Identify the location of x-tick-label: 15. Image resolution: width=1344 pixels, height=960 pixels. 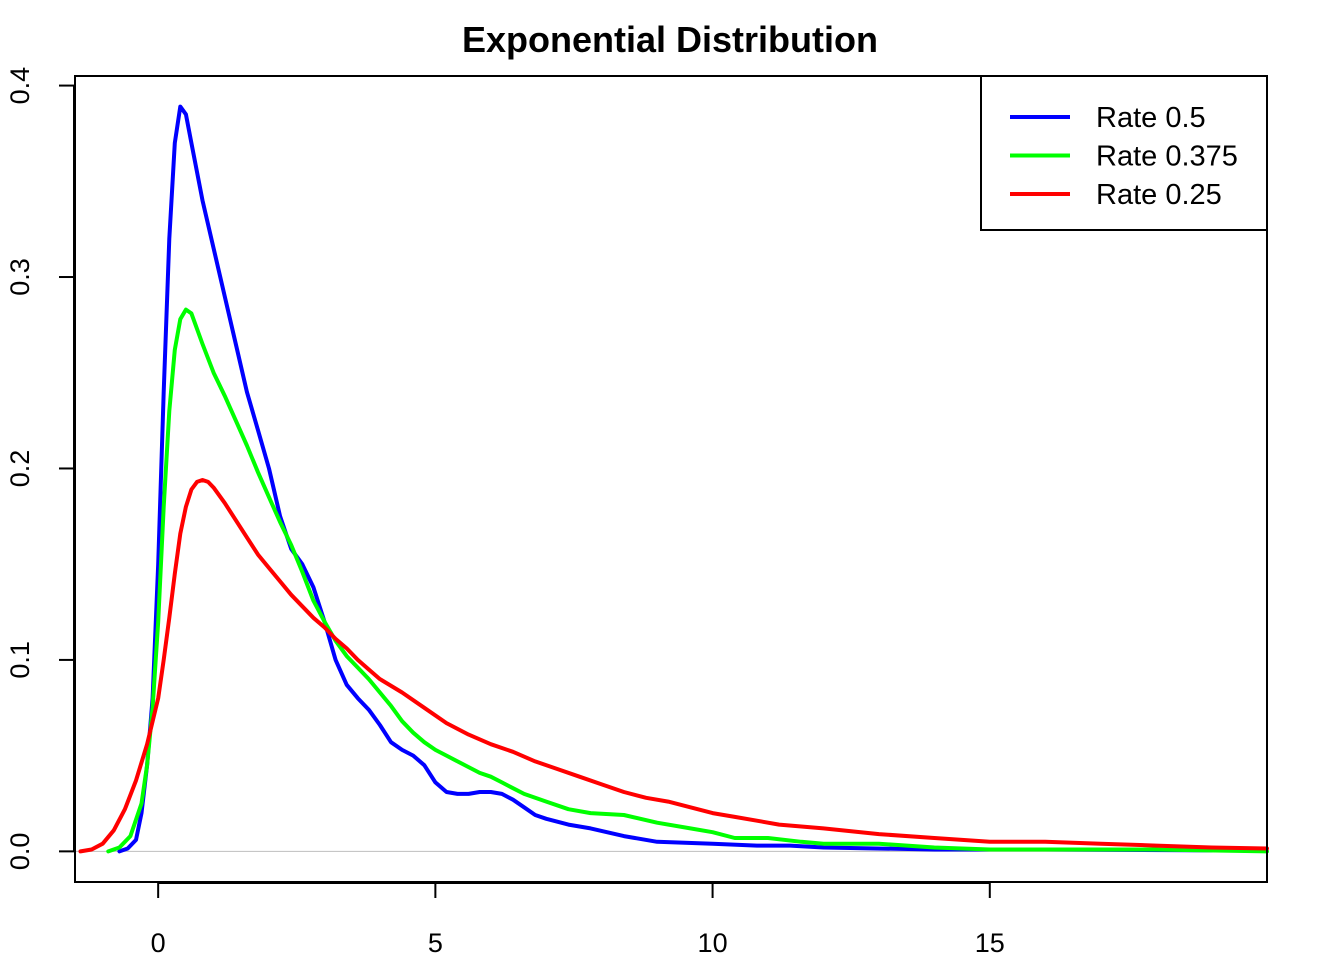
(990, 943).